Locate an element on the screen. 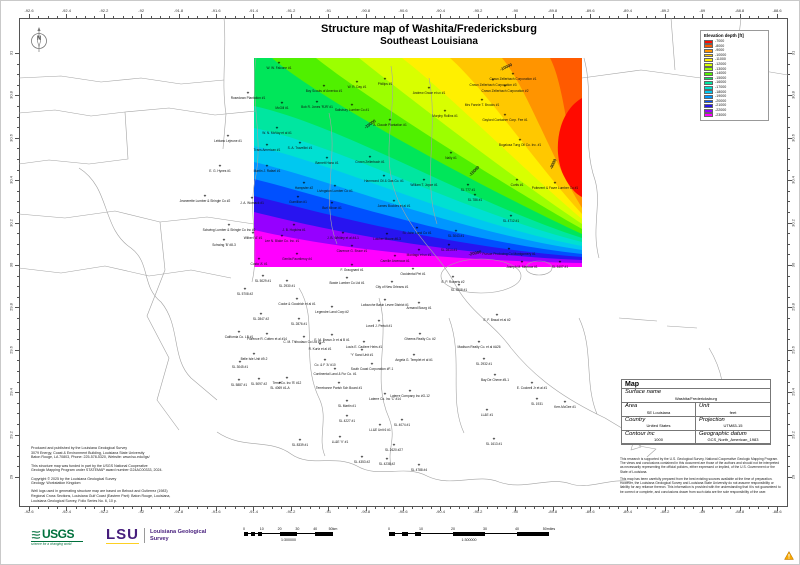 Image resolution: width=800 pixels, height=565 pixels. well-label: Schwing 'B' #8-3 is located at coordinates (224, 245).